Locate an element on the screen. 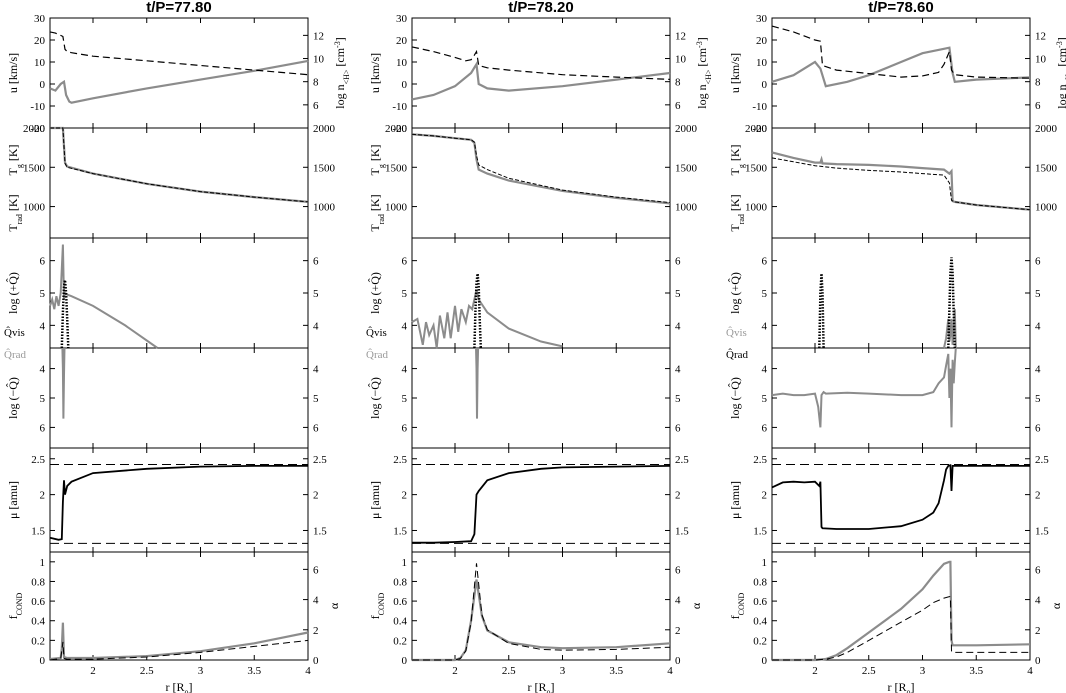  y-tick-label: 2000 is located at coordinates (34, 129).